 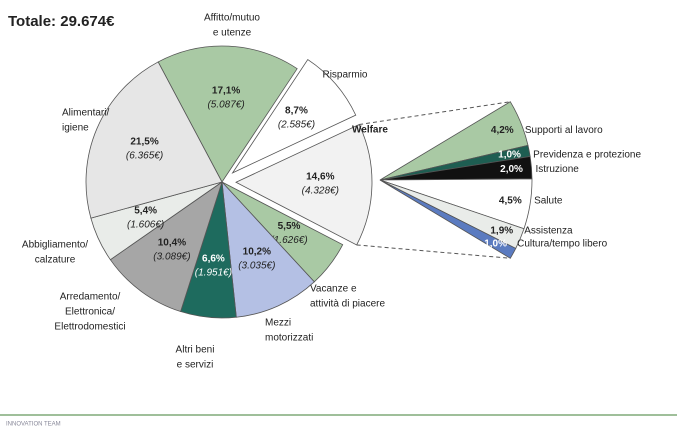 What do you see at coordinates (90, 312) in the screenshot?
I see `slice-name: Elettronica/` at bounding box center [90, 312].